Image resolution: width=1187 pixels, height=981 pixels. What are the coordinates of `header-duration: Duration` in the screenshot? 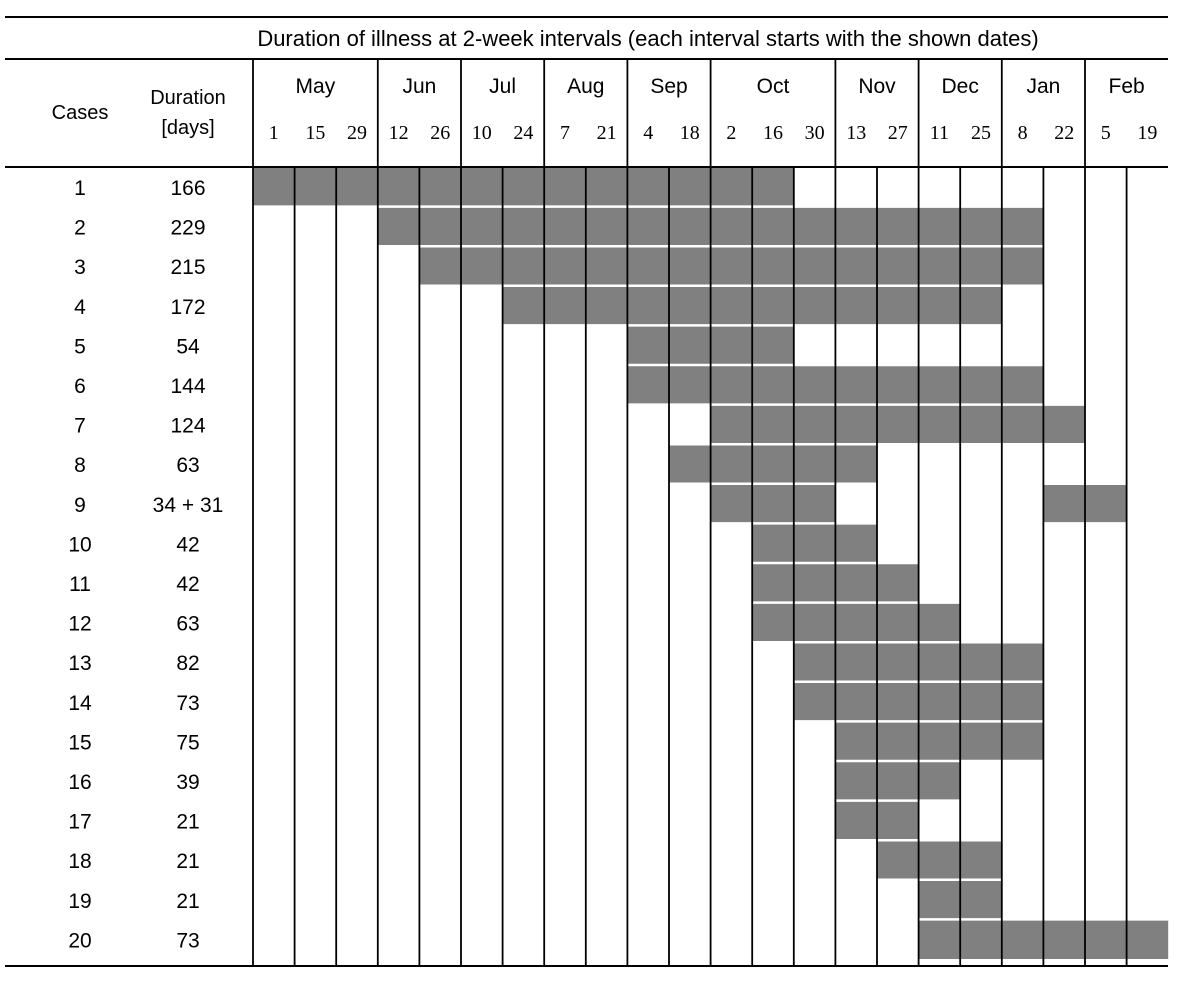 It's located at (188, 98).